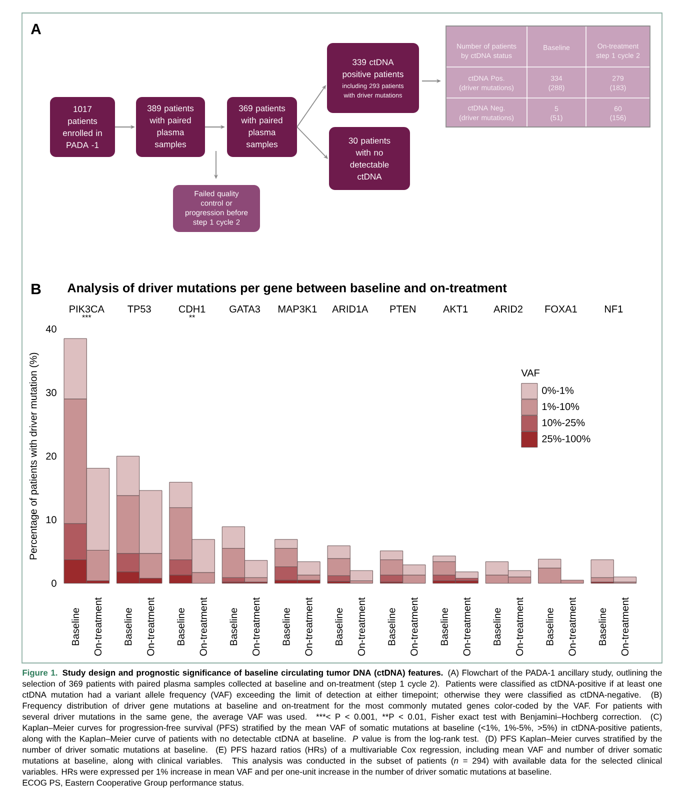 The image size is (682, 800). What do you see at coordinates (561, 309) in the screenshot?
I see `text: FOXA1` at bounding box center [561, 309].